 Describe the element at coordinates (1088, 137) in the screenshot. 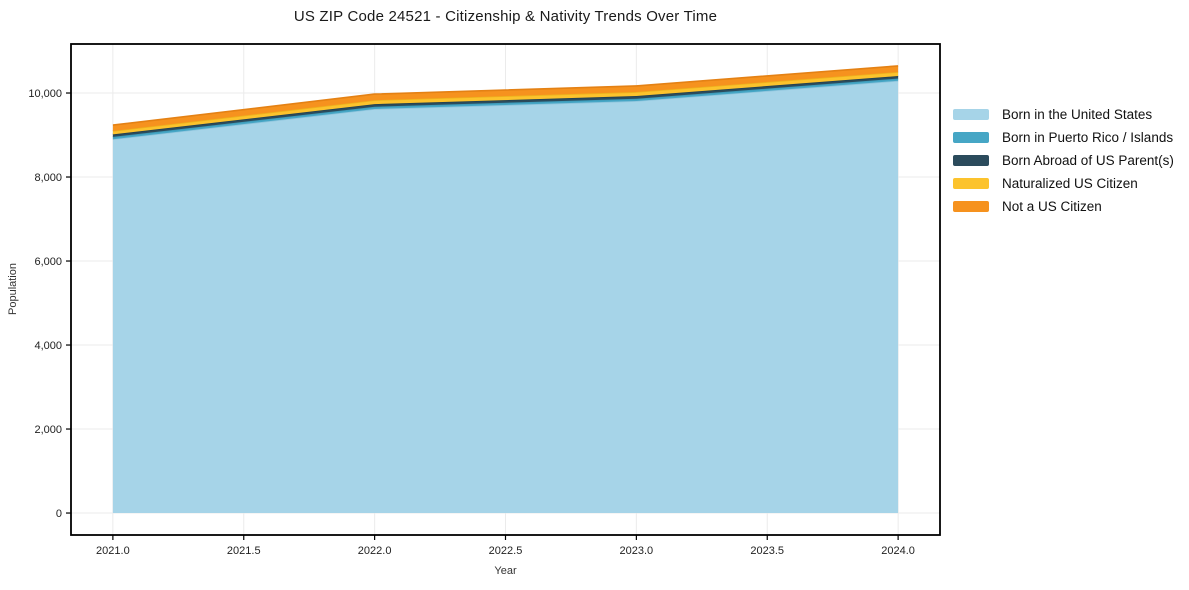

I see `legend-label: Born in Puerto Rico / Islands` at that location.